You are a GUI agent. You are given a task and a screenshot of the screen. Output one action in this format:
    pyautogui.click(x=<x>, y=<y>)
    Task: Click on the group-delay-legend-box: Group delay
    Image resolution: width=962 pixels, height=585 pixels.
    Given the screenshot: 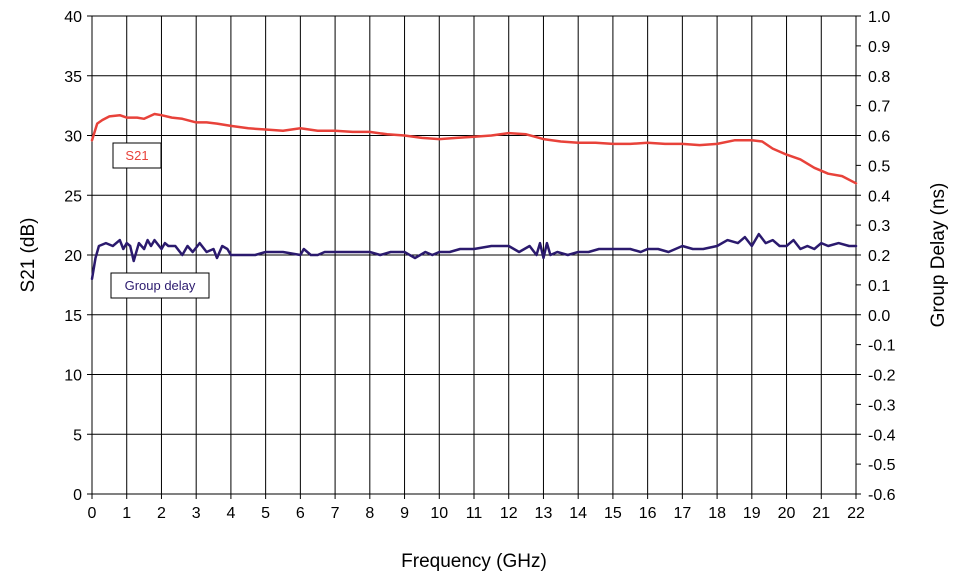 What is the action you would take?
    pyautogui.click(x=160, y=285)
    